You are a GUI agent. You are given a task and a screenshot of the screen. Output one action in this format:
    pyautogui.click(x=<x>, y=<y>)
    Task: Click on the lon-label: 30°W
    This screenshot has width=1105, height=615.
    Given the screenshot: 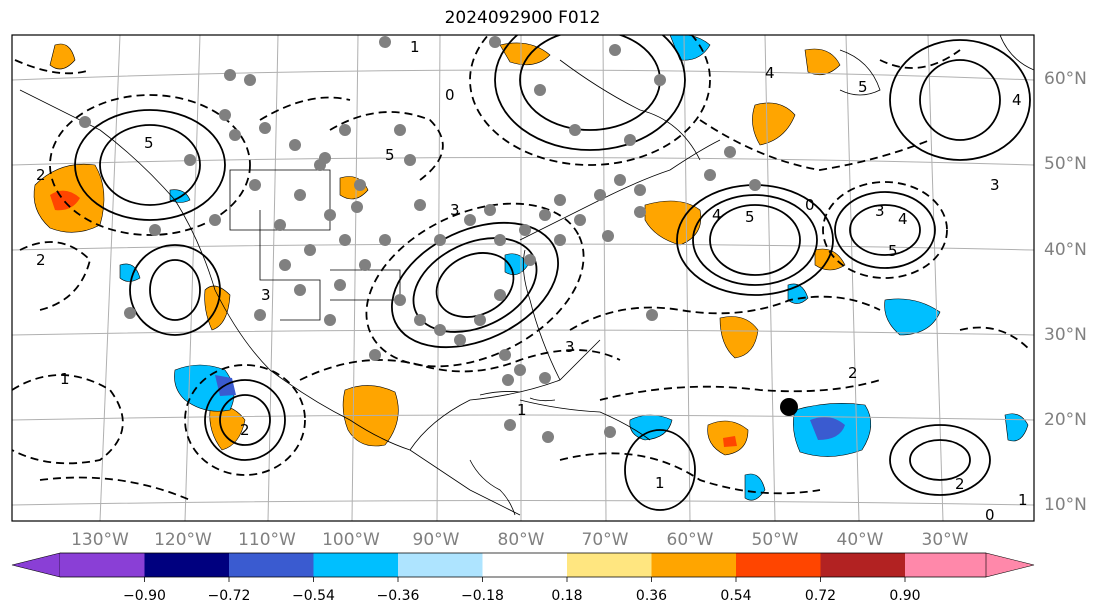 What is the action you would take?
    pyautogui.click(x=945, y=540)
    